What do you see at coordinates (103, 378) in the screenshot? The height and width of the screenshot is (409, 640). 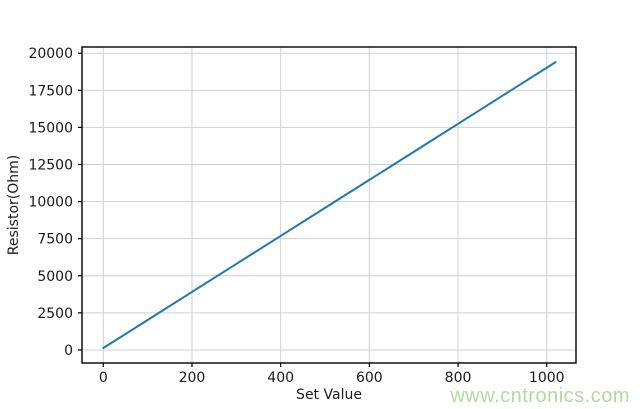 I see `x-tick-label: 0` at bounding box center [103, 378].